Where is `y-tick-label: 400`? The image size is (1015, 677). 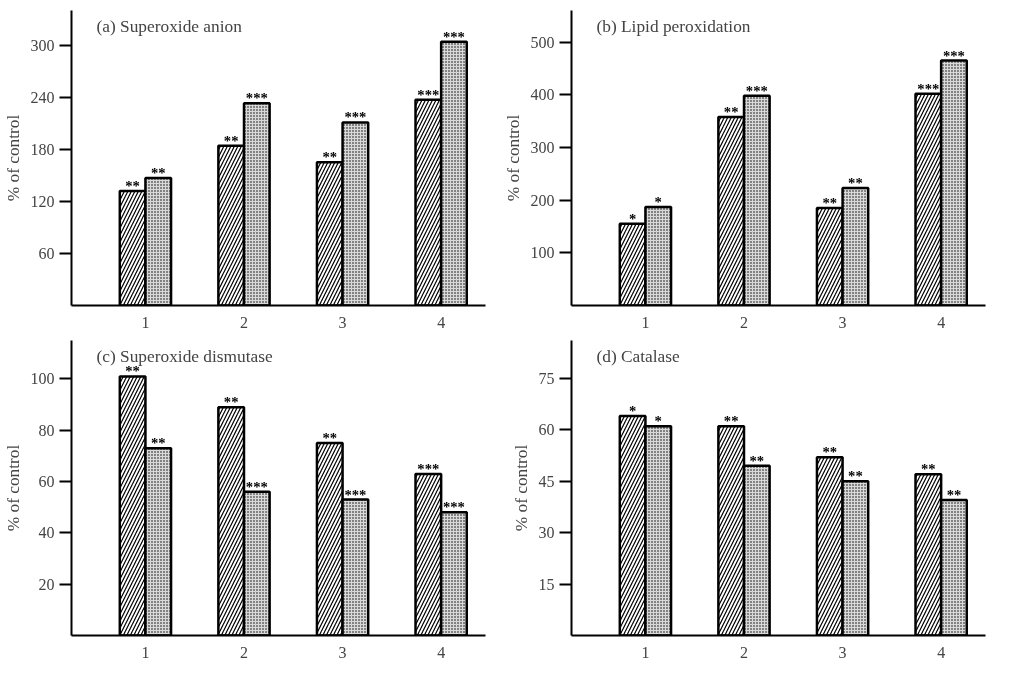
y-tick-label: 400 is located at coordinates (542, 95).